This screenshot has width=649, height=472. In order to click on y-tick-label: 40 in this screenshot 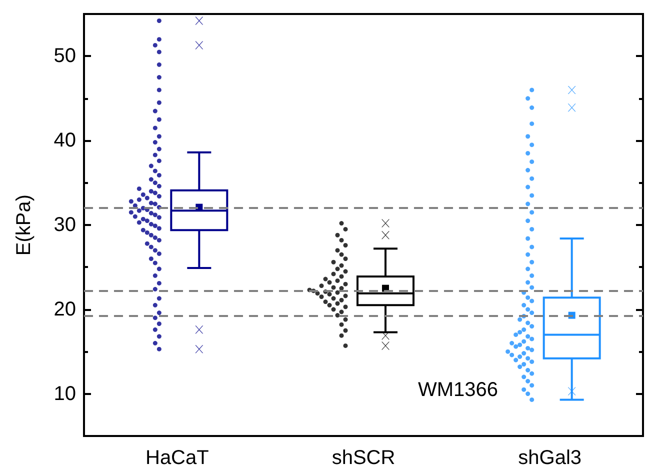, I will do `click(65, 141)`.